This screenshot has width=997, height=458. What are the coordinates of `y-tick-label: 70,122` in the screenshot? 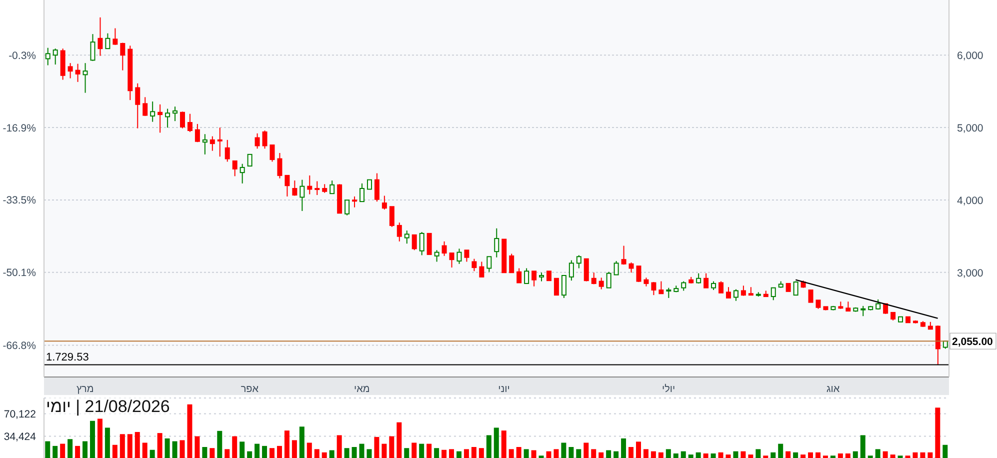 It's located at (20, 414).